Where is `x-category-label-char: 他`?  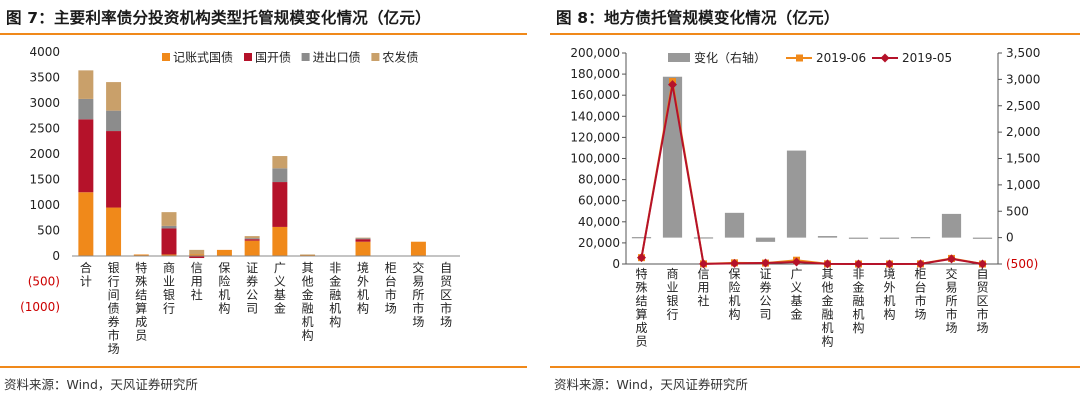 x-category-label-char: 他 is located at coordinates (308, 282).